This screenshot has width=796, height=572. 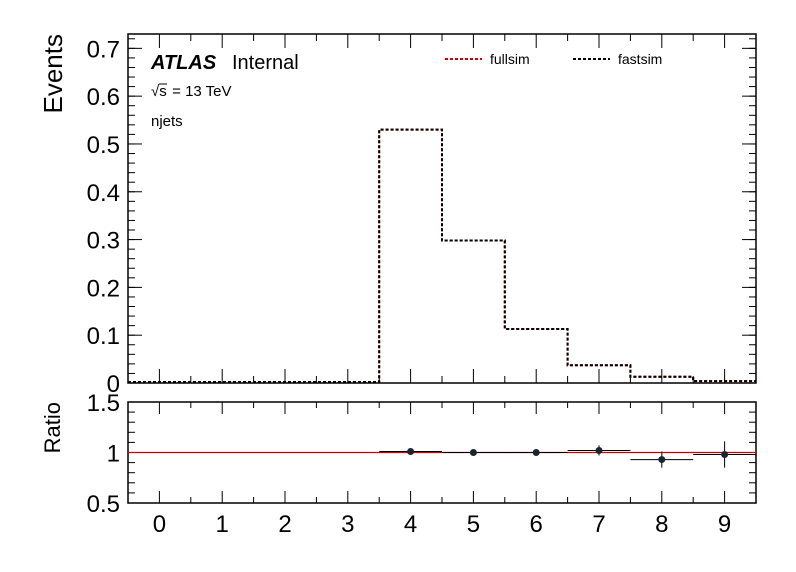 What do you see at coordinates (265, 63) in the screenshot?
I see `internal-label: Internal` at bounding box center [265, 63].